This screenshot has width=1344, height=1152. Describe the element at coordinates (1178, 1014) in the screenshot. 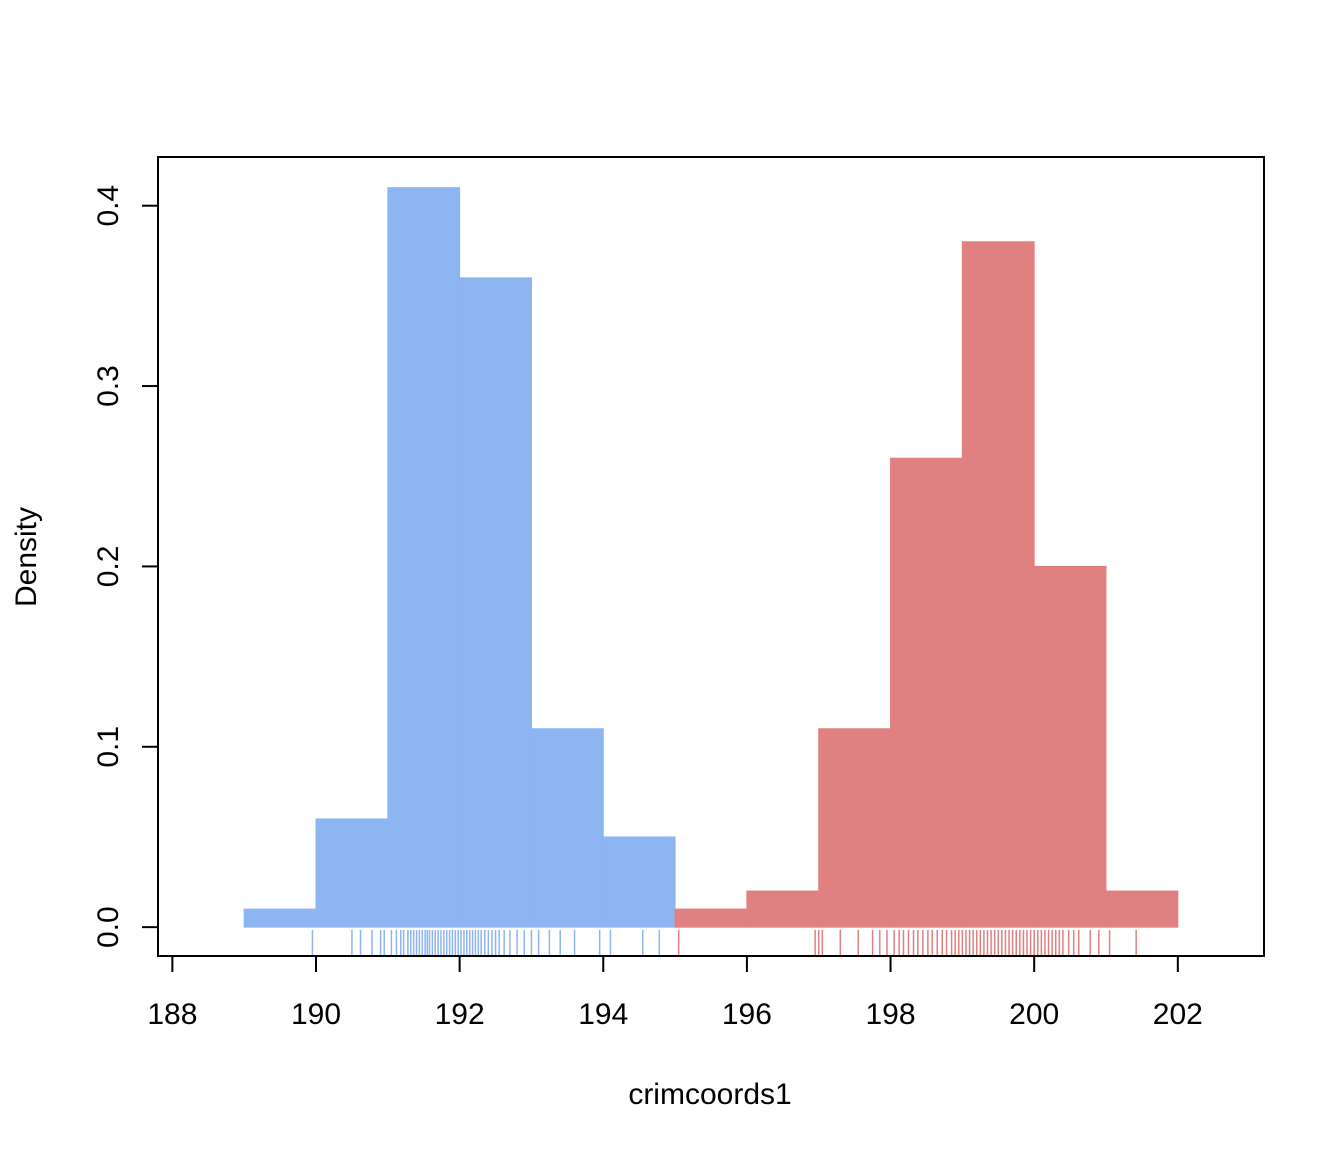

I see `x-axis-tick-label: 202` at that location.